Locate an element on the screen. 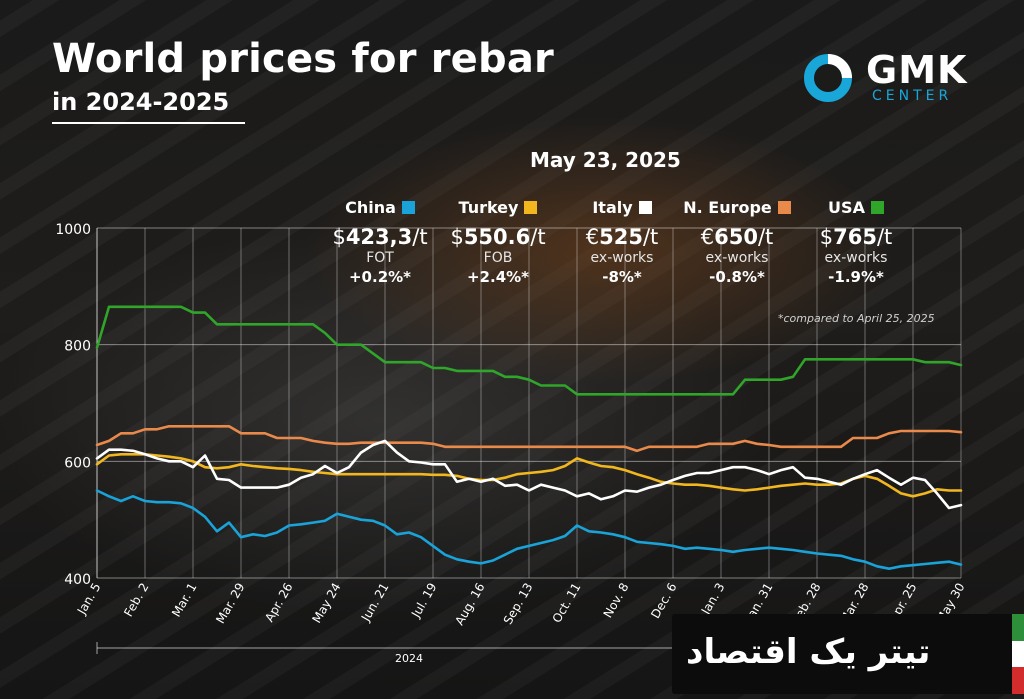 The height and width of the screenshot is (699, 1024). x-tick-label: Oct. 11 is located at coordinates (567, 603).